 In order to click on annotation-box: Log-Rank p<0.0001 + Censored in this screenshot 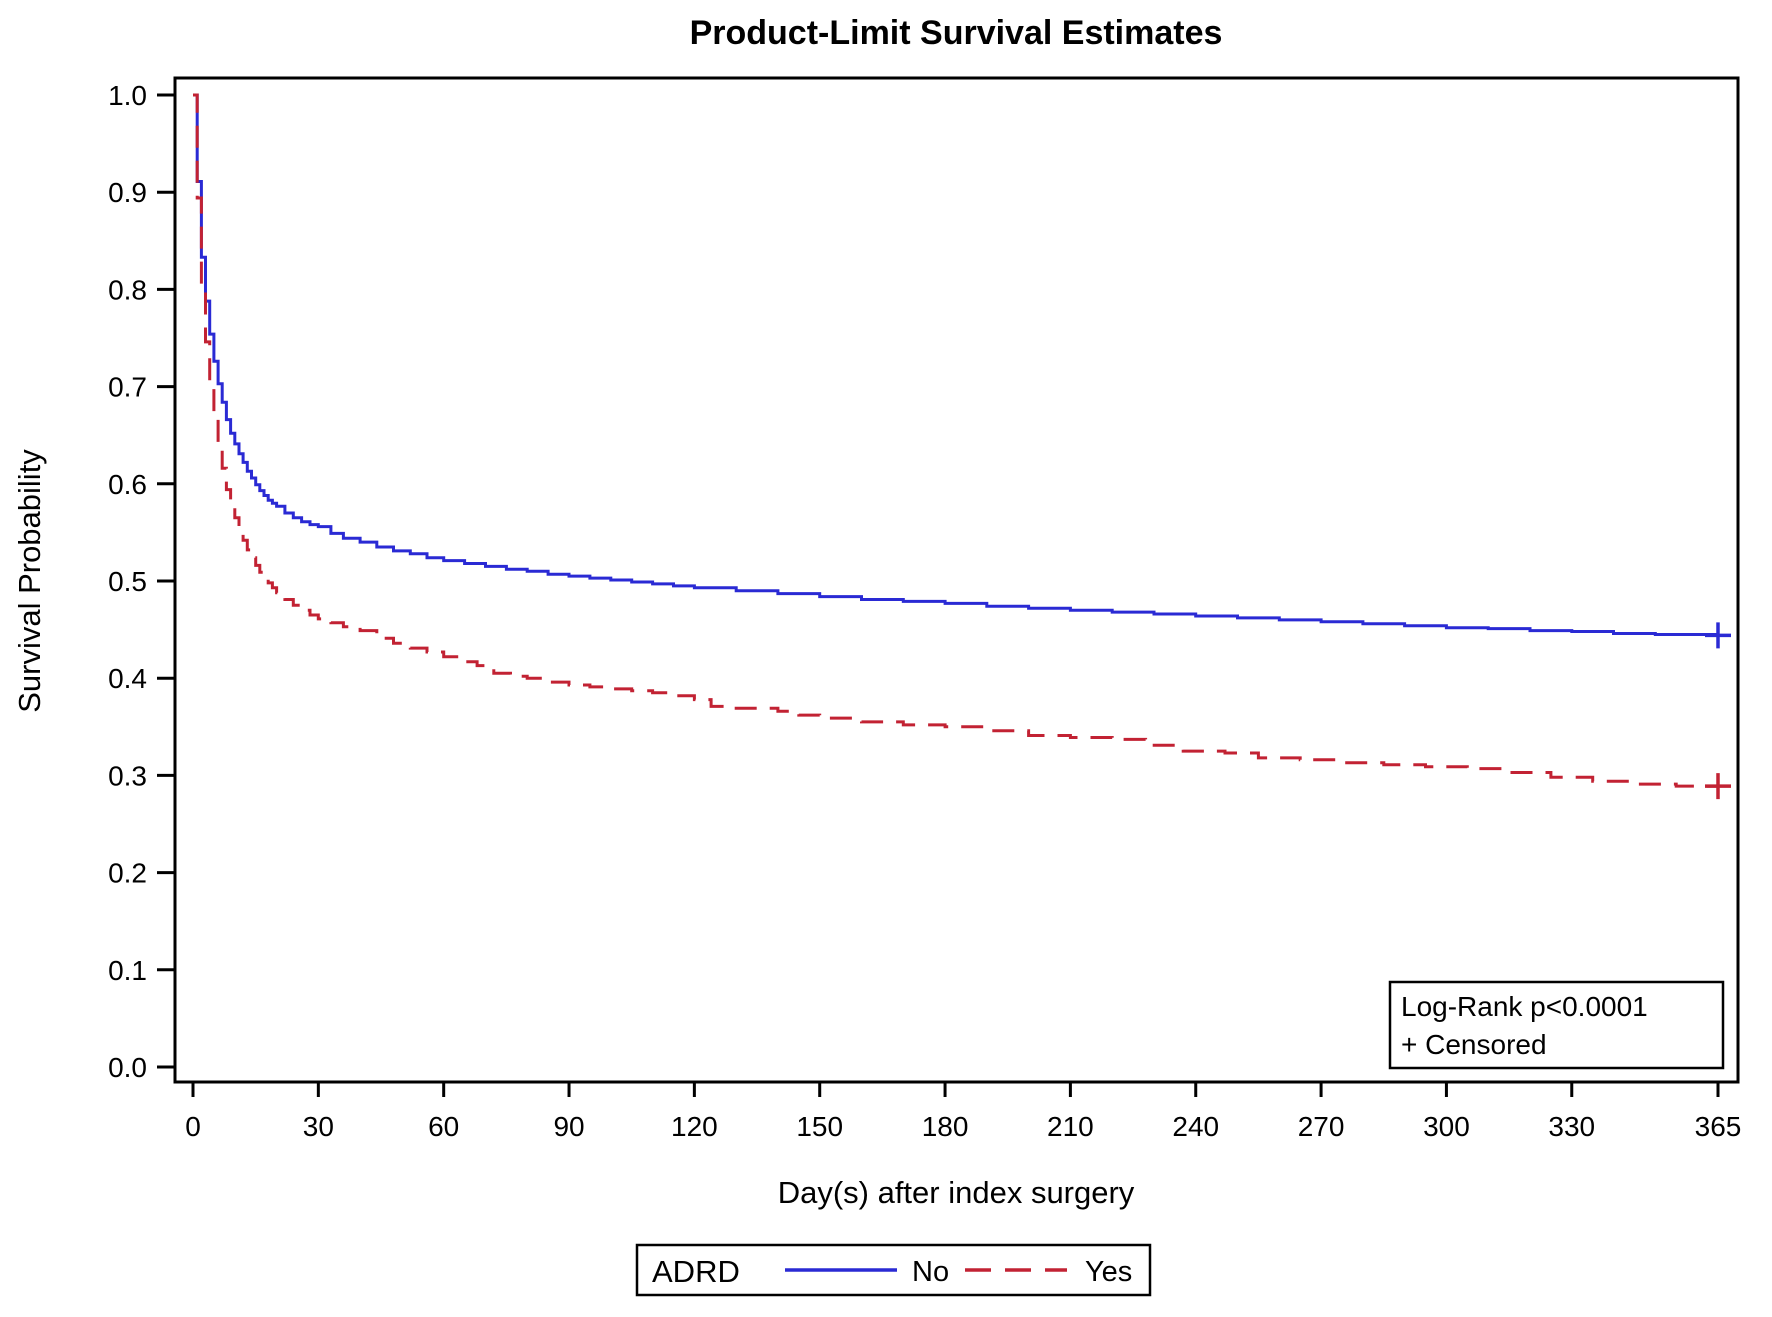, I will do `click(1556, 1025)`.